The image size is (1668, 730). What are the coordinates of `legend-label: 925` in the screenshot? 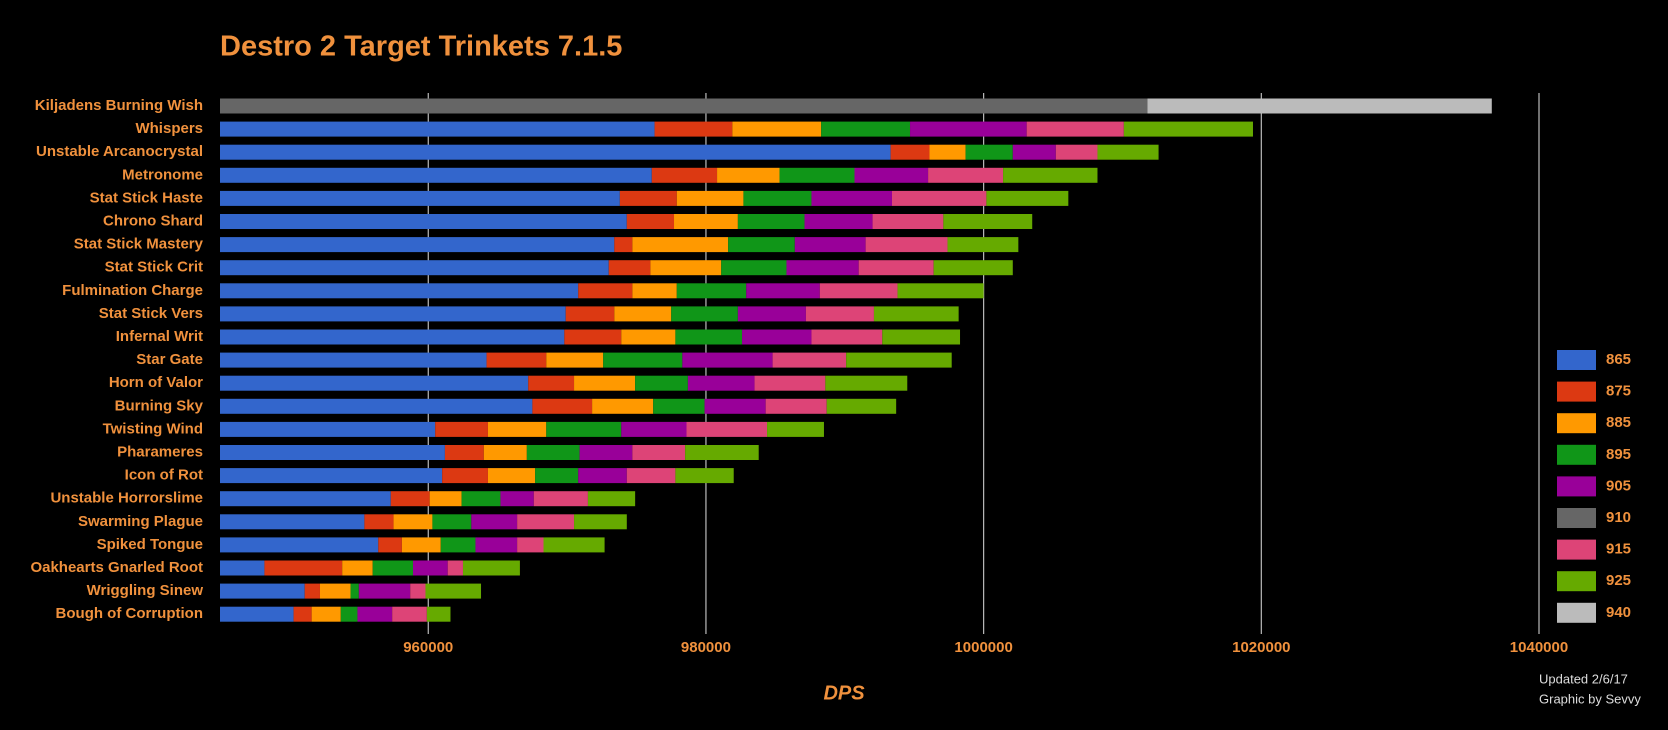 It's located at (1618, 580).